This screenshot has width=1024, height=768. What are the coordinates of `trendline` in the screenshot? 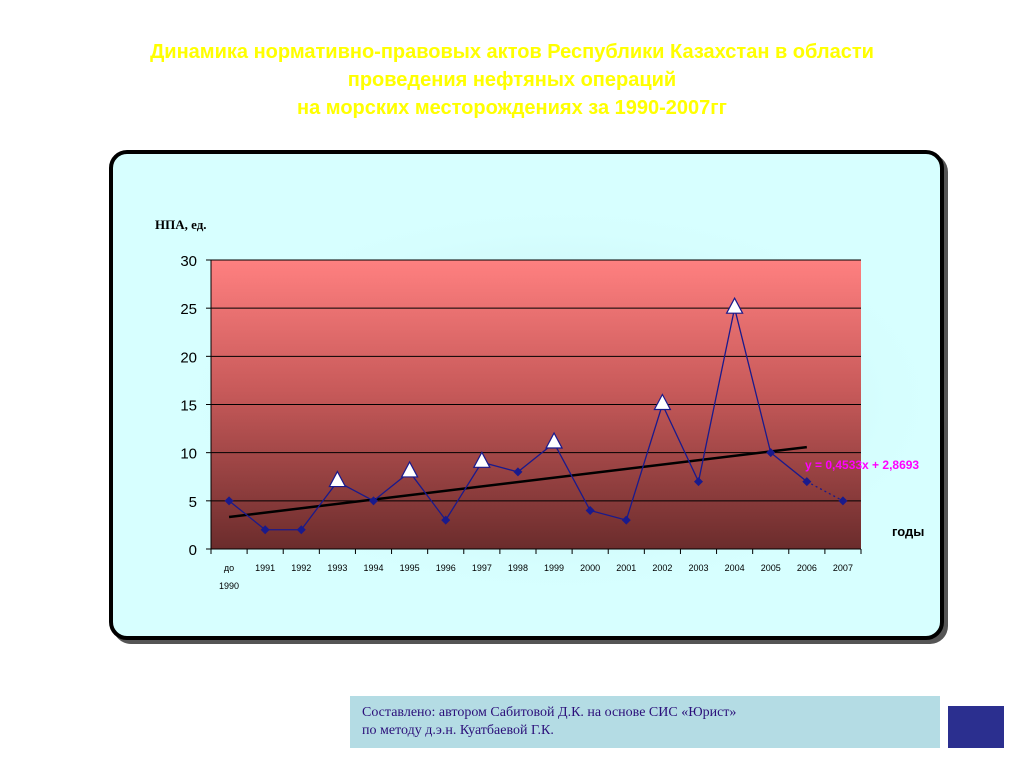 It's located at (517, 482).